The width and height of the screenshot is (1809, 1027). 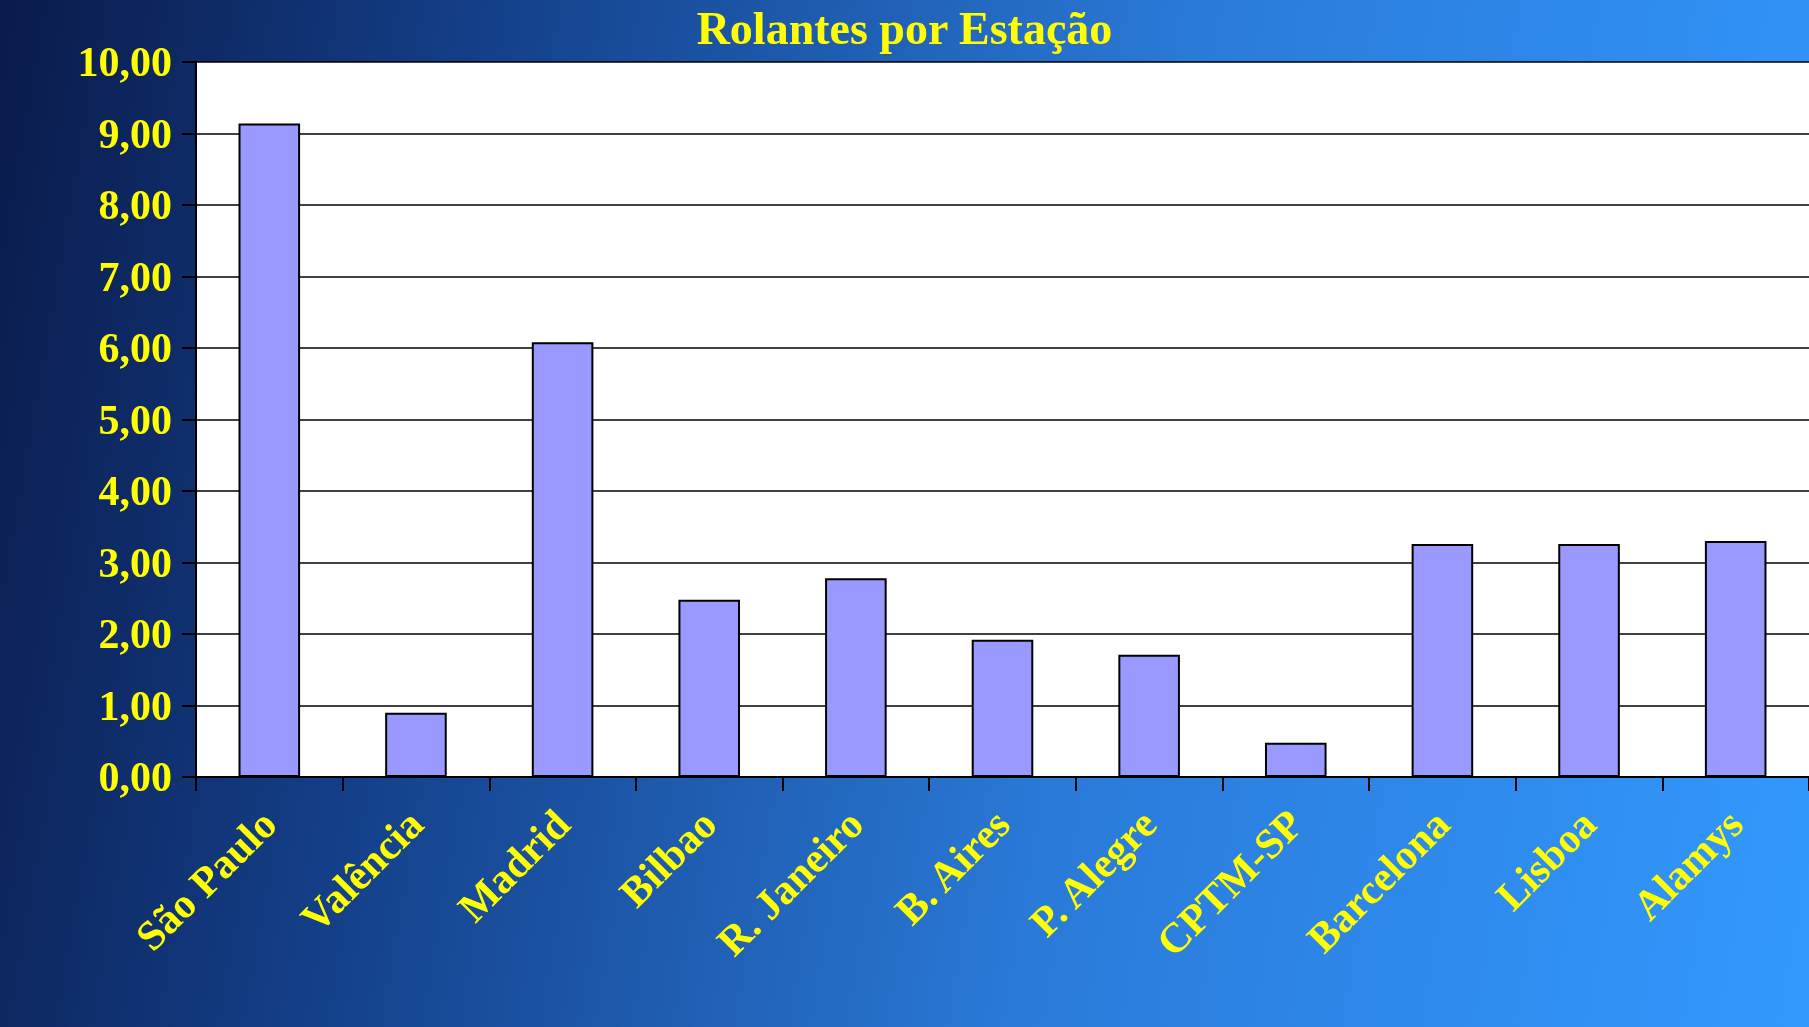 I want to click on y-tick-label: 9,00, so click(x=135, y=133).